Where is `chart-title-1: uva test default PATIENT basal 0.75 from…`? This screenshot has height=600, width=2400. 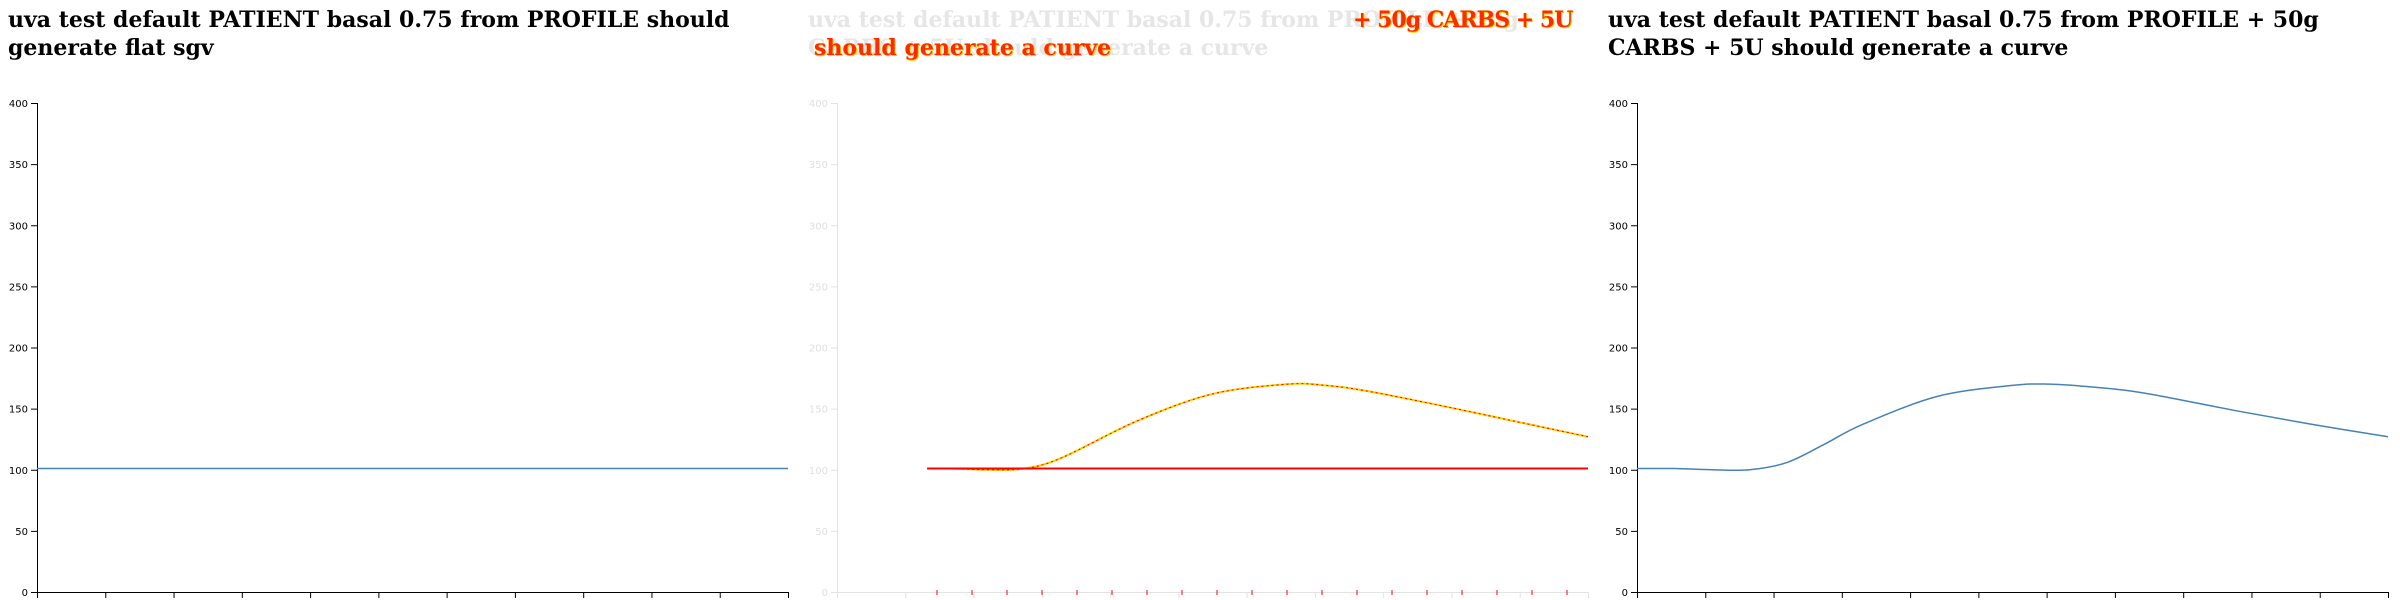
chart-title-1: uva test default PATIENT basal 0.75 from… is located at coordinates (369, 34).